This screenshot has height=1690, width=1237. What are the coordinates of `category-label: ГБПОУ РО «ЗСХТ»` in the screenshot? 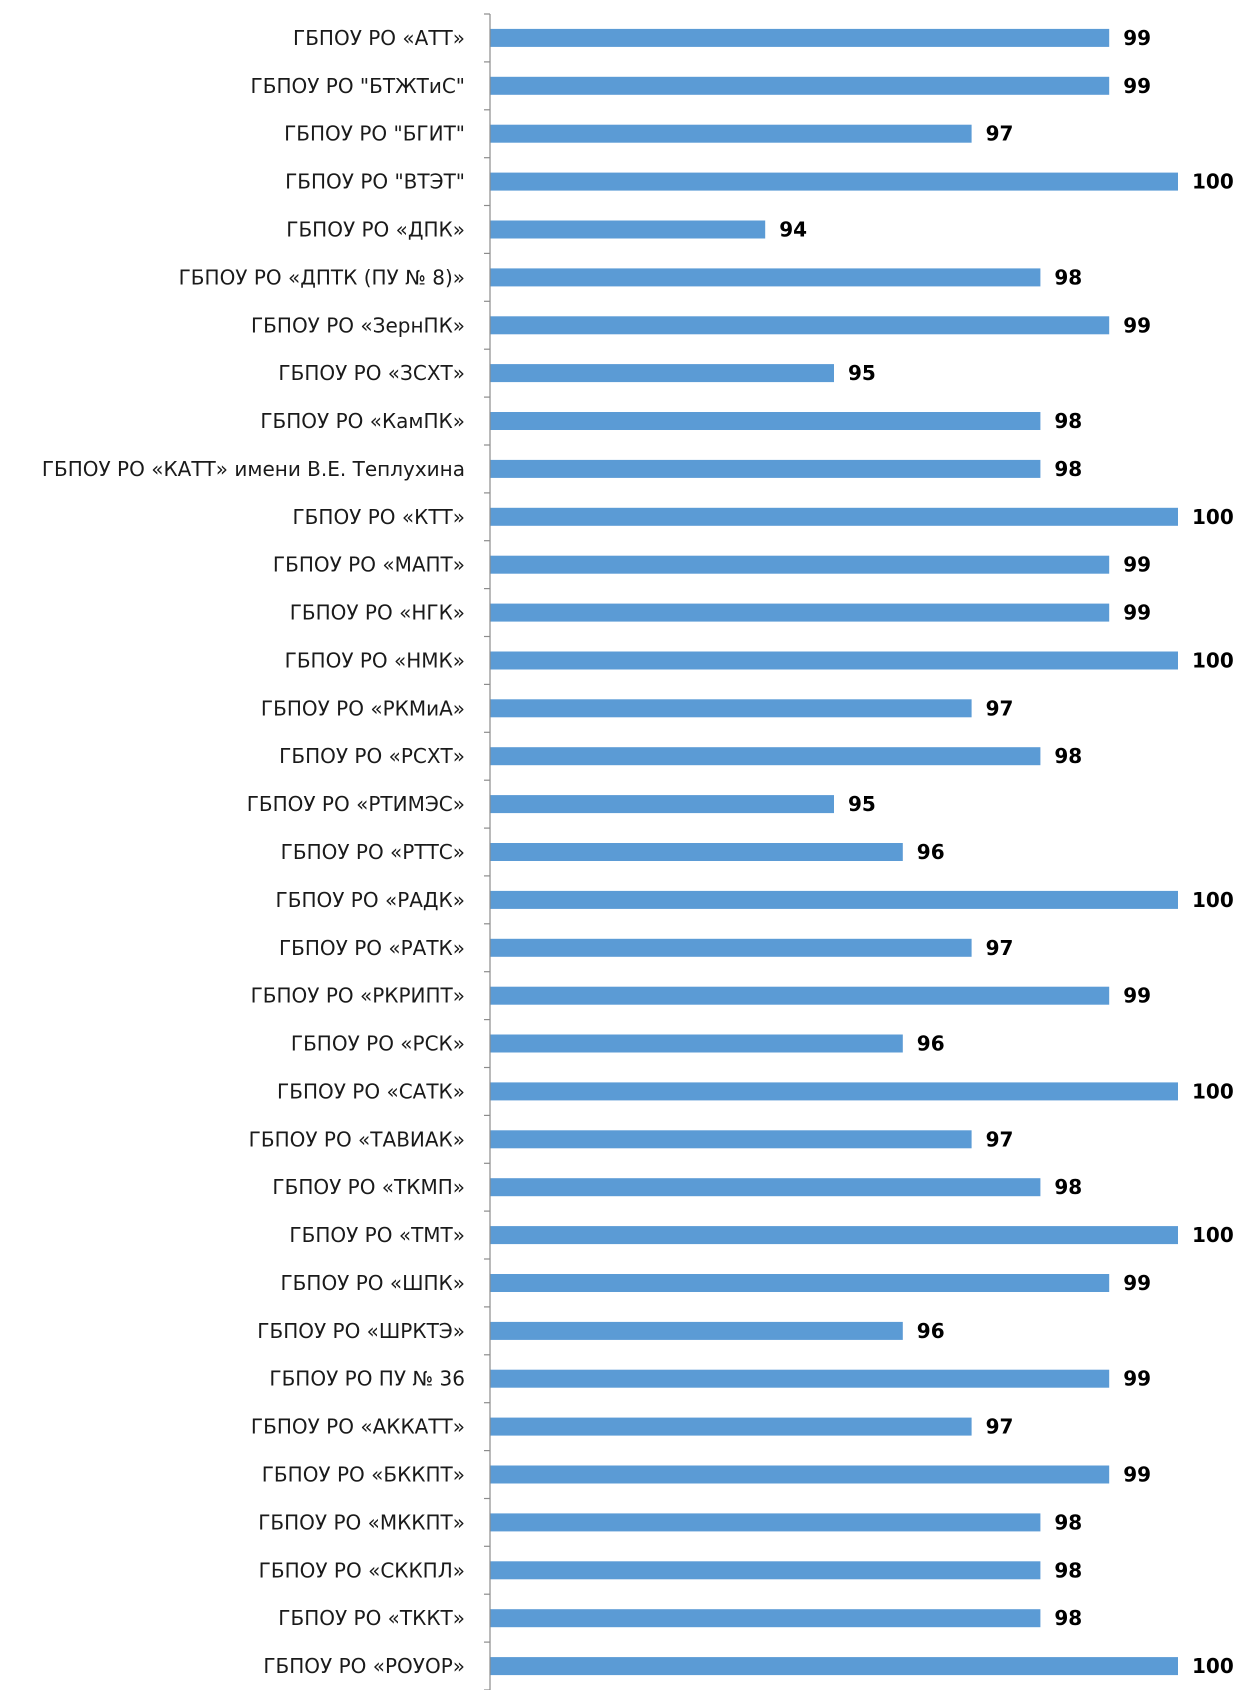 It's located at (371, 373).